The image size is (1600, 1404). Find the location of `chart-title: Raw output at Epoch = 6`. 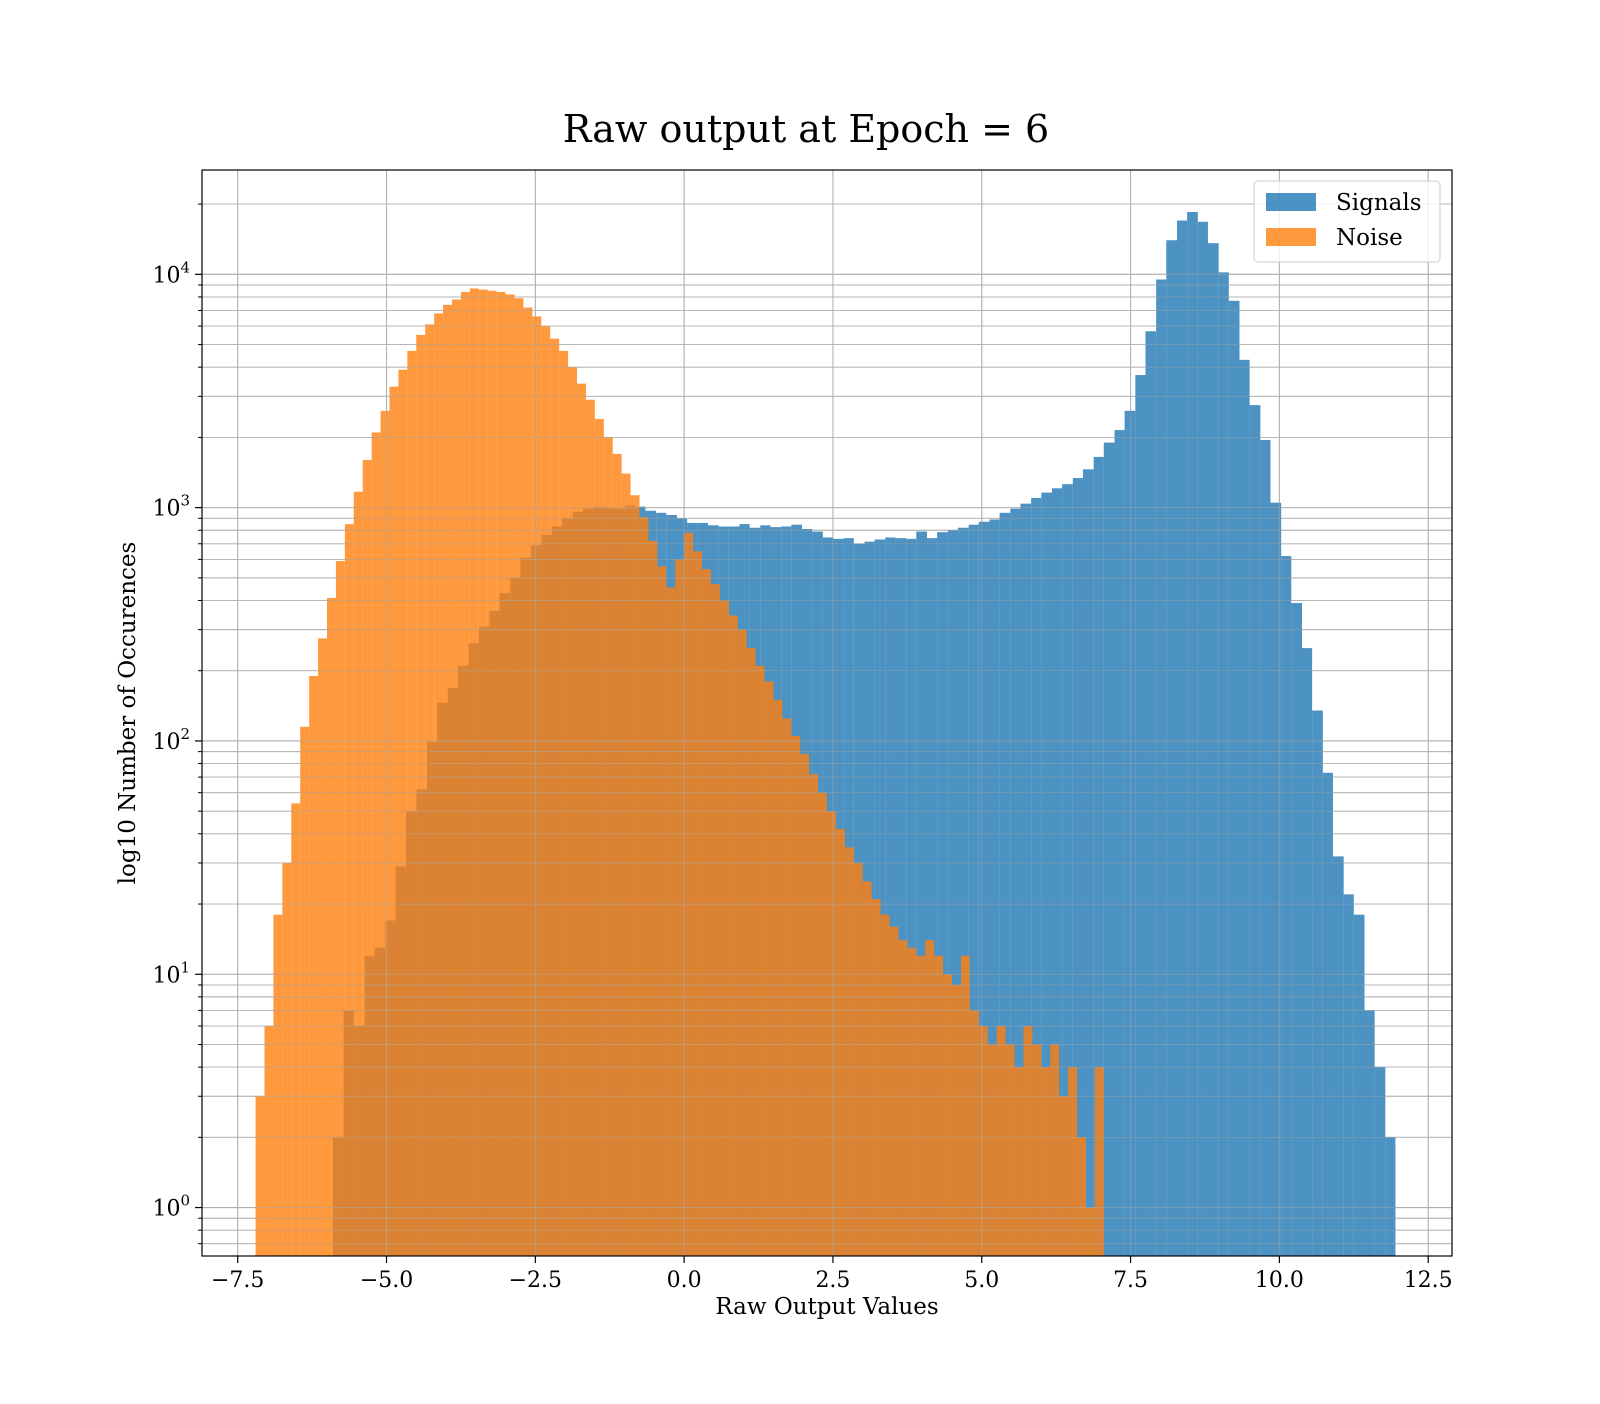

chart-title: Raw output at Epoch = 6 is located at coordinates (806, 129).